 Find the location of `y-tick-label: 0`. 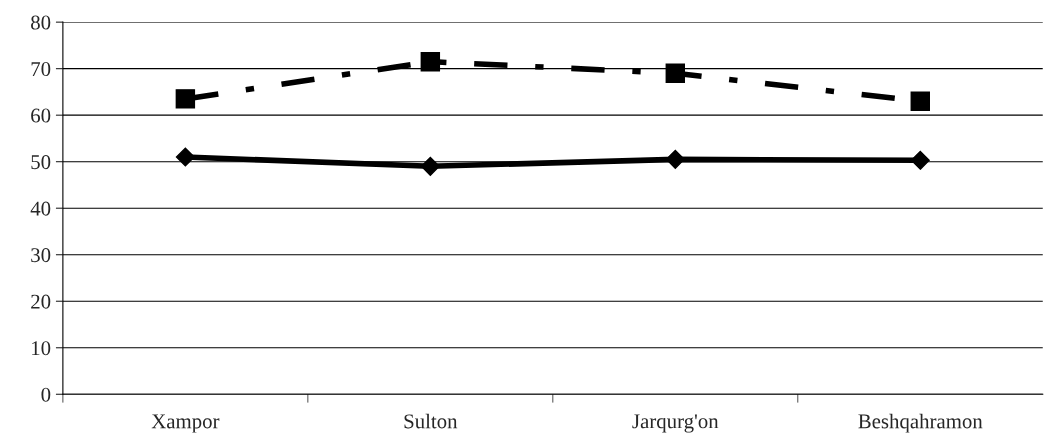

y-tick-label: 0 is located at coordinates (46, 394).